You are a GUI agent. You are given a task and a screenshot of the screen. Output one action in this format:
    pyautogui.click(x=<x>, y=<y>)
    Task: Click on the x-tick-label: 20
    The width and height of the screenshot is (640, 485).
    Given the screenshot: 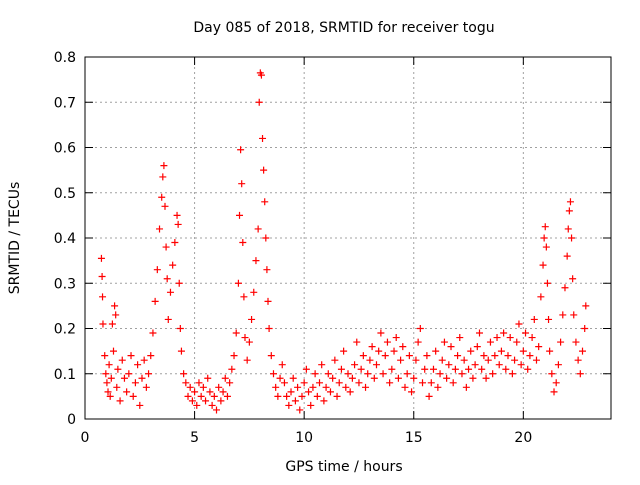 What is the action you would take?
    pyautogui.click(x=523, y=438)
    